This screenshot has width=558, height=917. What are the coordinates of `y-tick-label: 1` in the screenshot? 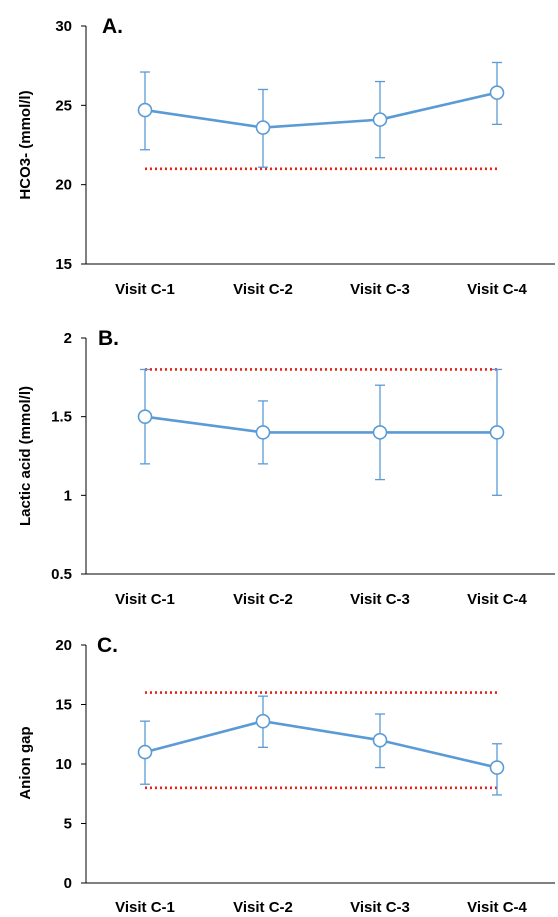 It's located at (68, 495).